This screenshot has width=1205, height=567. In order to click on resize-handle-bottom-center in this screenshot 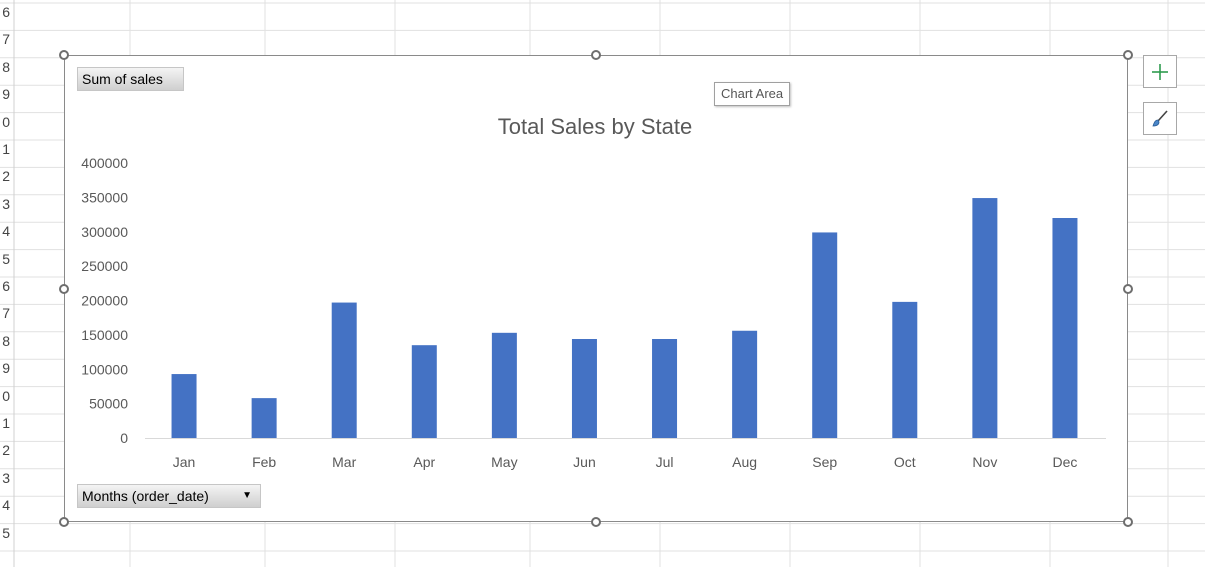, I will do `click(596, 522)`.